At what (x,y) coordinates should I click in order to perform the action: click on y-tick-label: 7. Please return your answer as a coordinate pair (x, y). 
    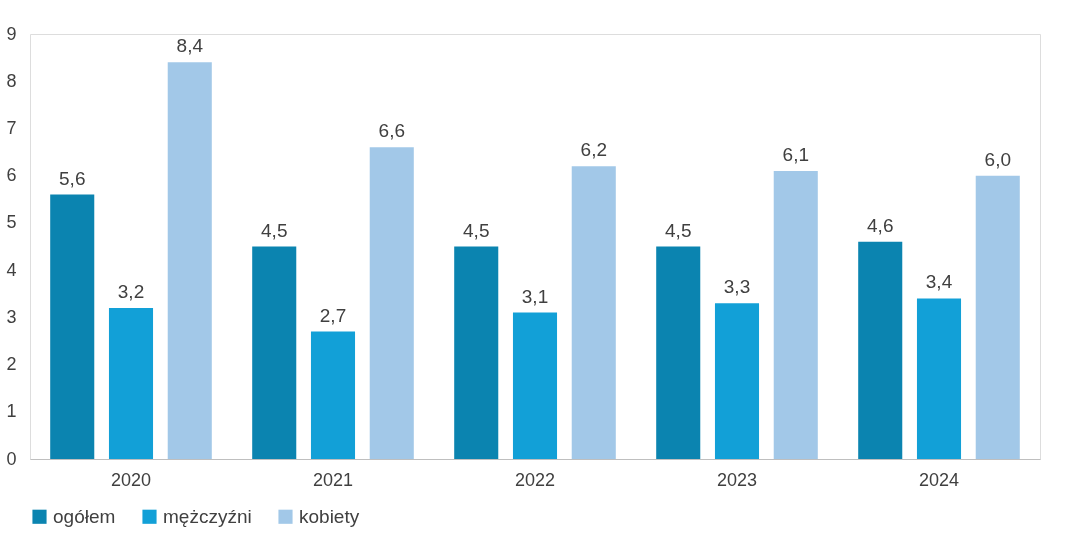
    Looking at the image, I should click on (11, 127).